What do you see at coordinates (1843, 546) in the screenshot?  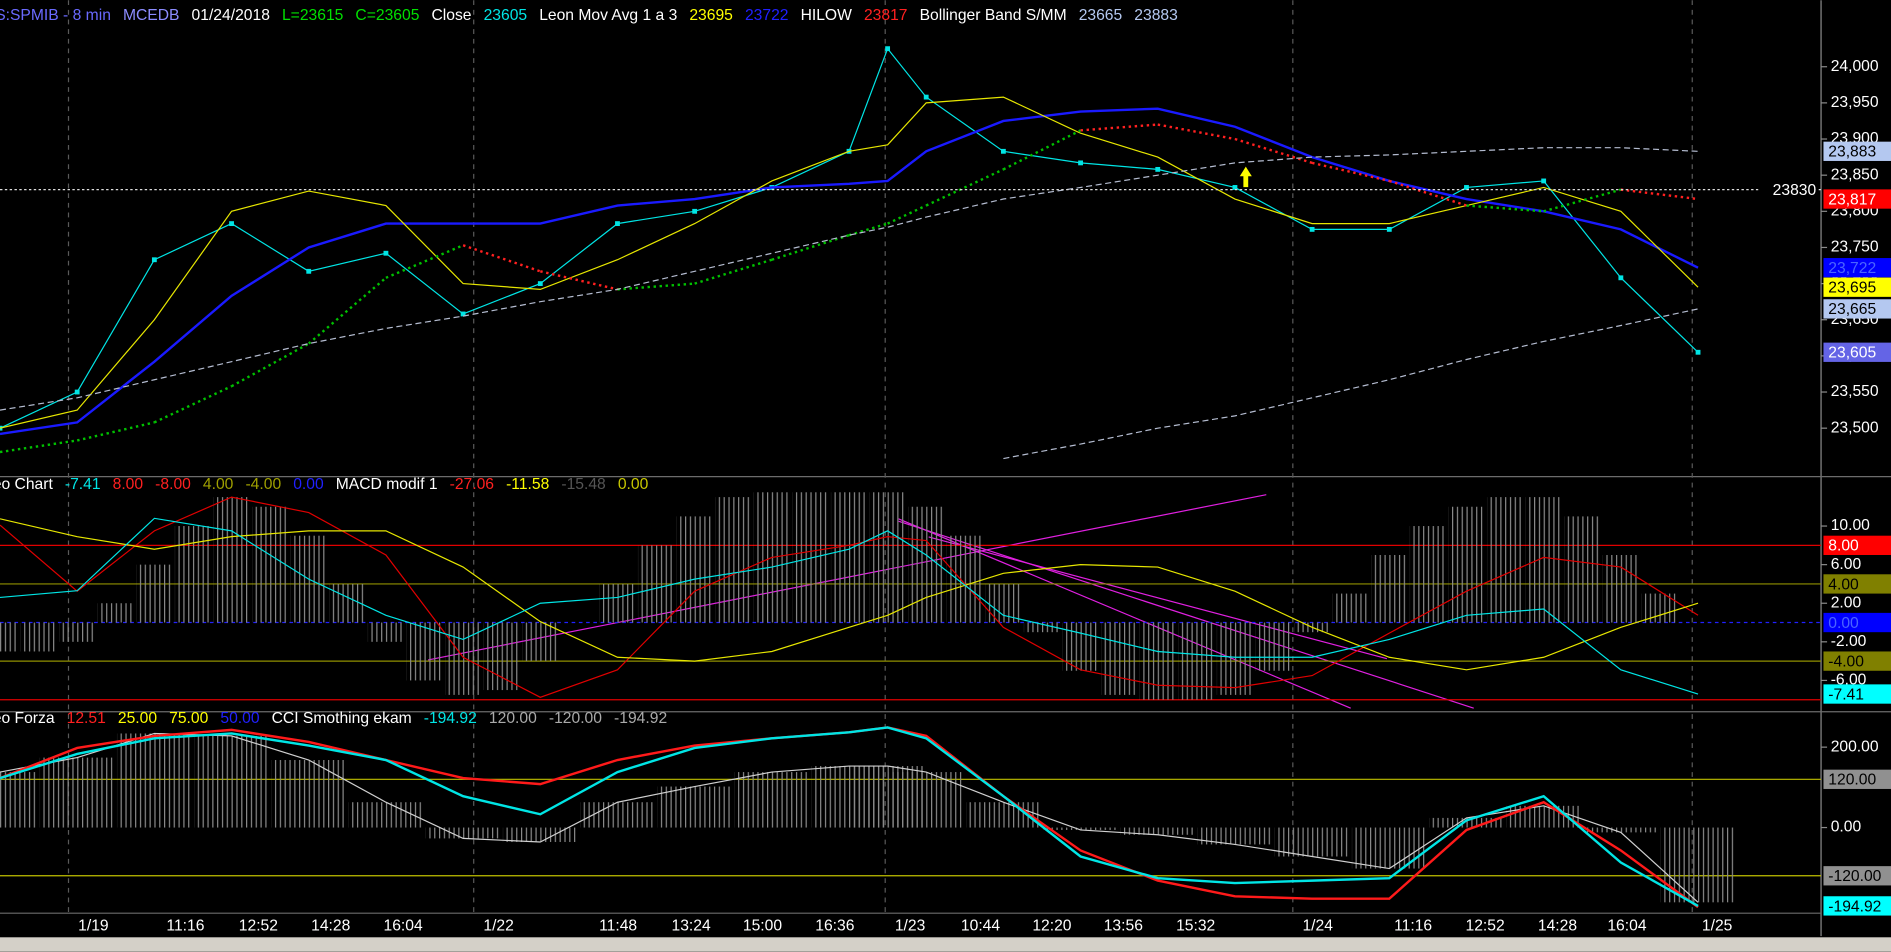 I see `price-tag-label: 8.00` at bounding box center [1843, 546].